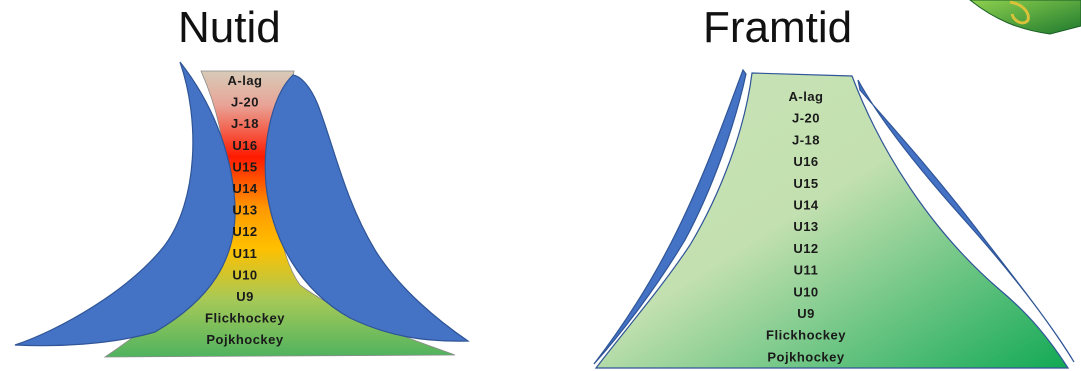  I want to click on nutid-level-label: J-20, so click(245, 102).